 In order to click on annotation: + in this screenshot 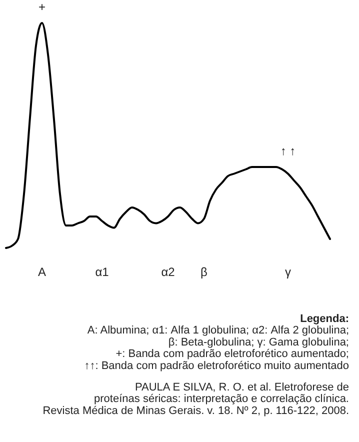, I will do `click(42, 7)`.